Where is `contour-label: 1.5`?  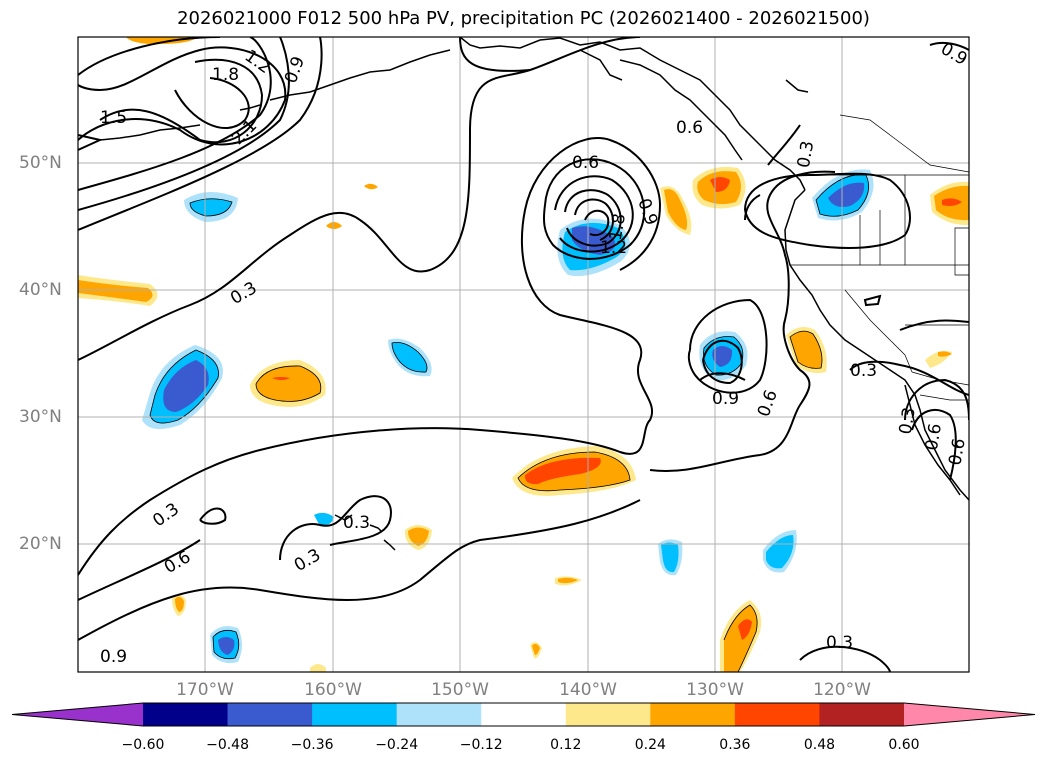 contour-label: 1.5 is located at coordinates (113, 118).